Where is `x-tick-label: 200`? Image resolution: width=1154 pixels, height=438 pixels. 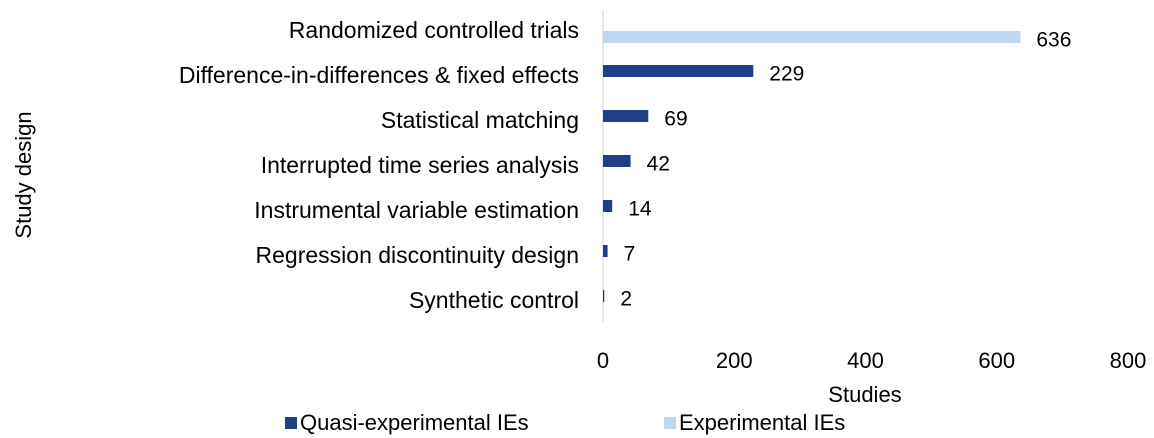 x-tick-label: 200 is located at coordinates (734, 360).